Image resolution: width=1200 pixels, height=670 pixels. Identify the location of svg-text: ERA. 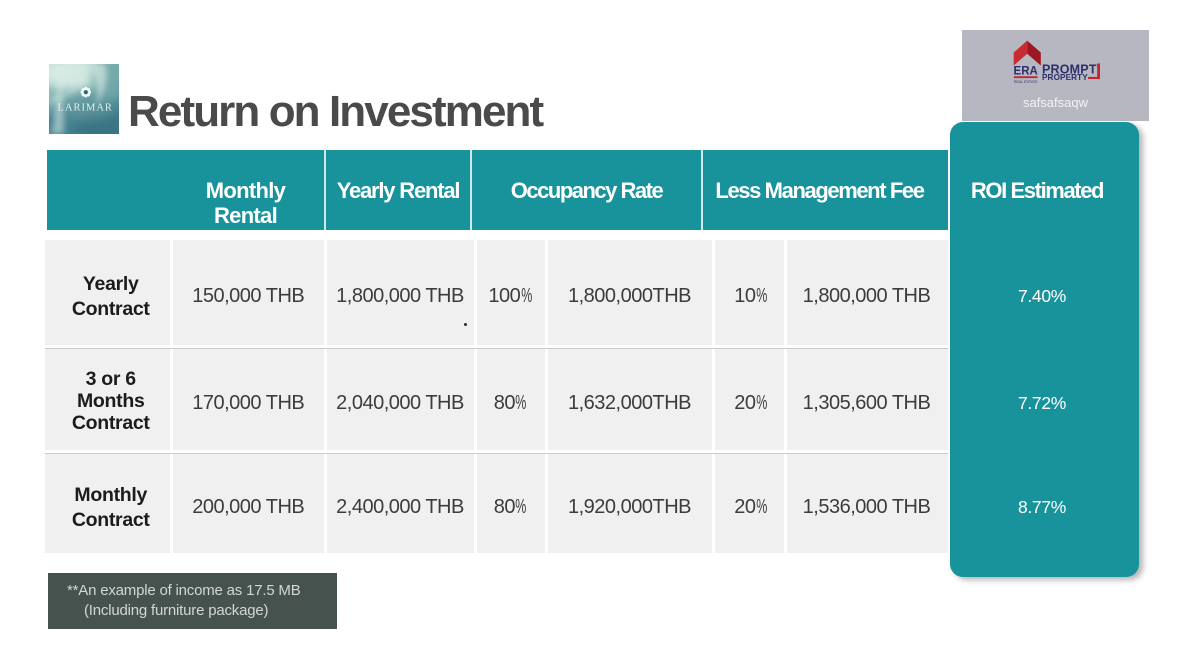
(1026, 71).